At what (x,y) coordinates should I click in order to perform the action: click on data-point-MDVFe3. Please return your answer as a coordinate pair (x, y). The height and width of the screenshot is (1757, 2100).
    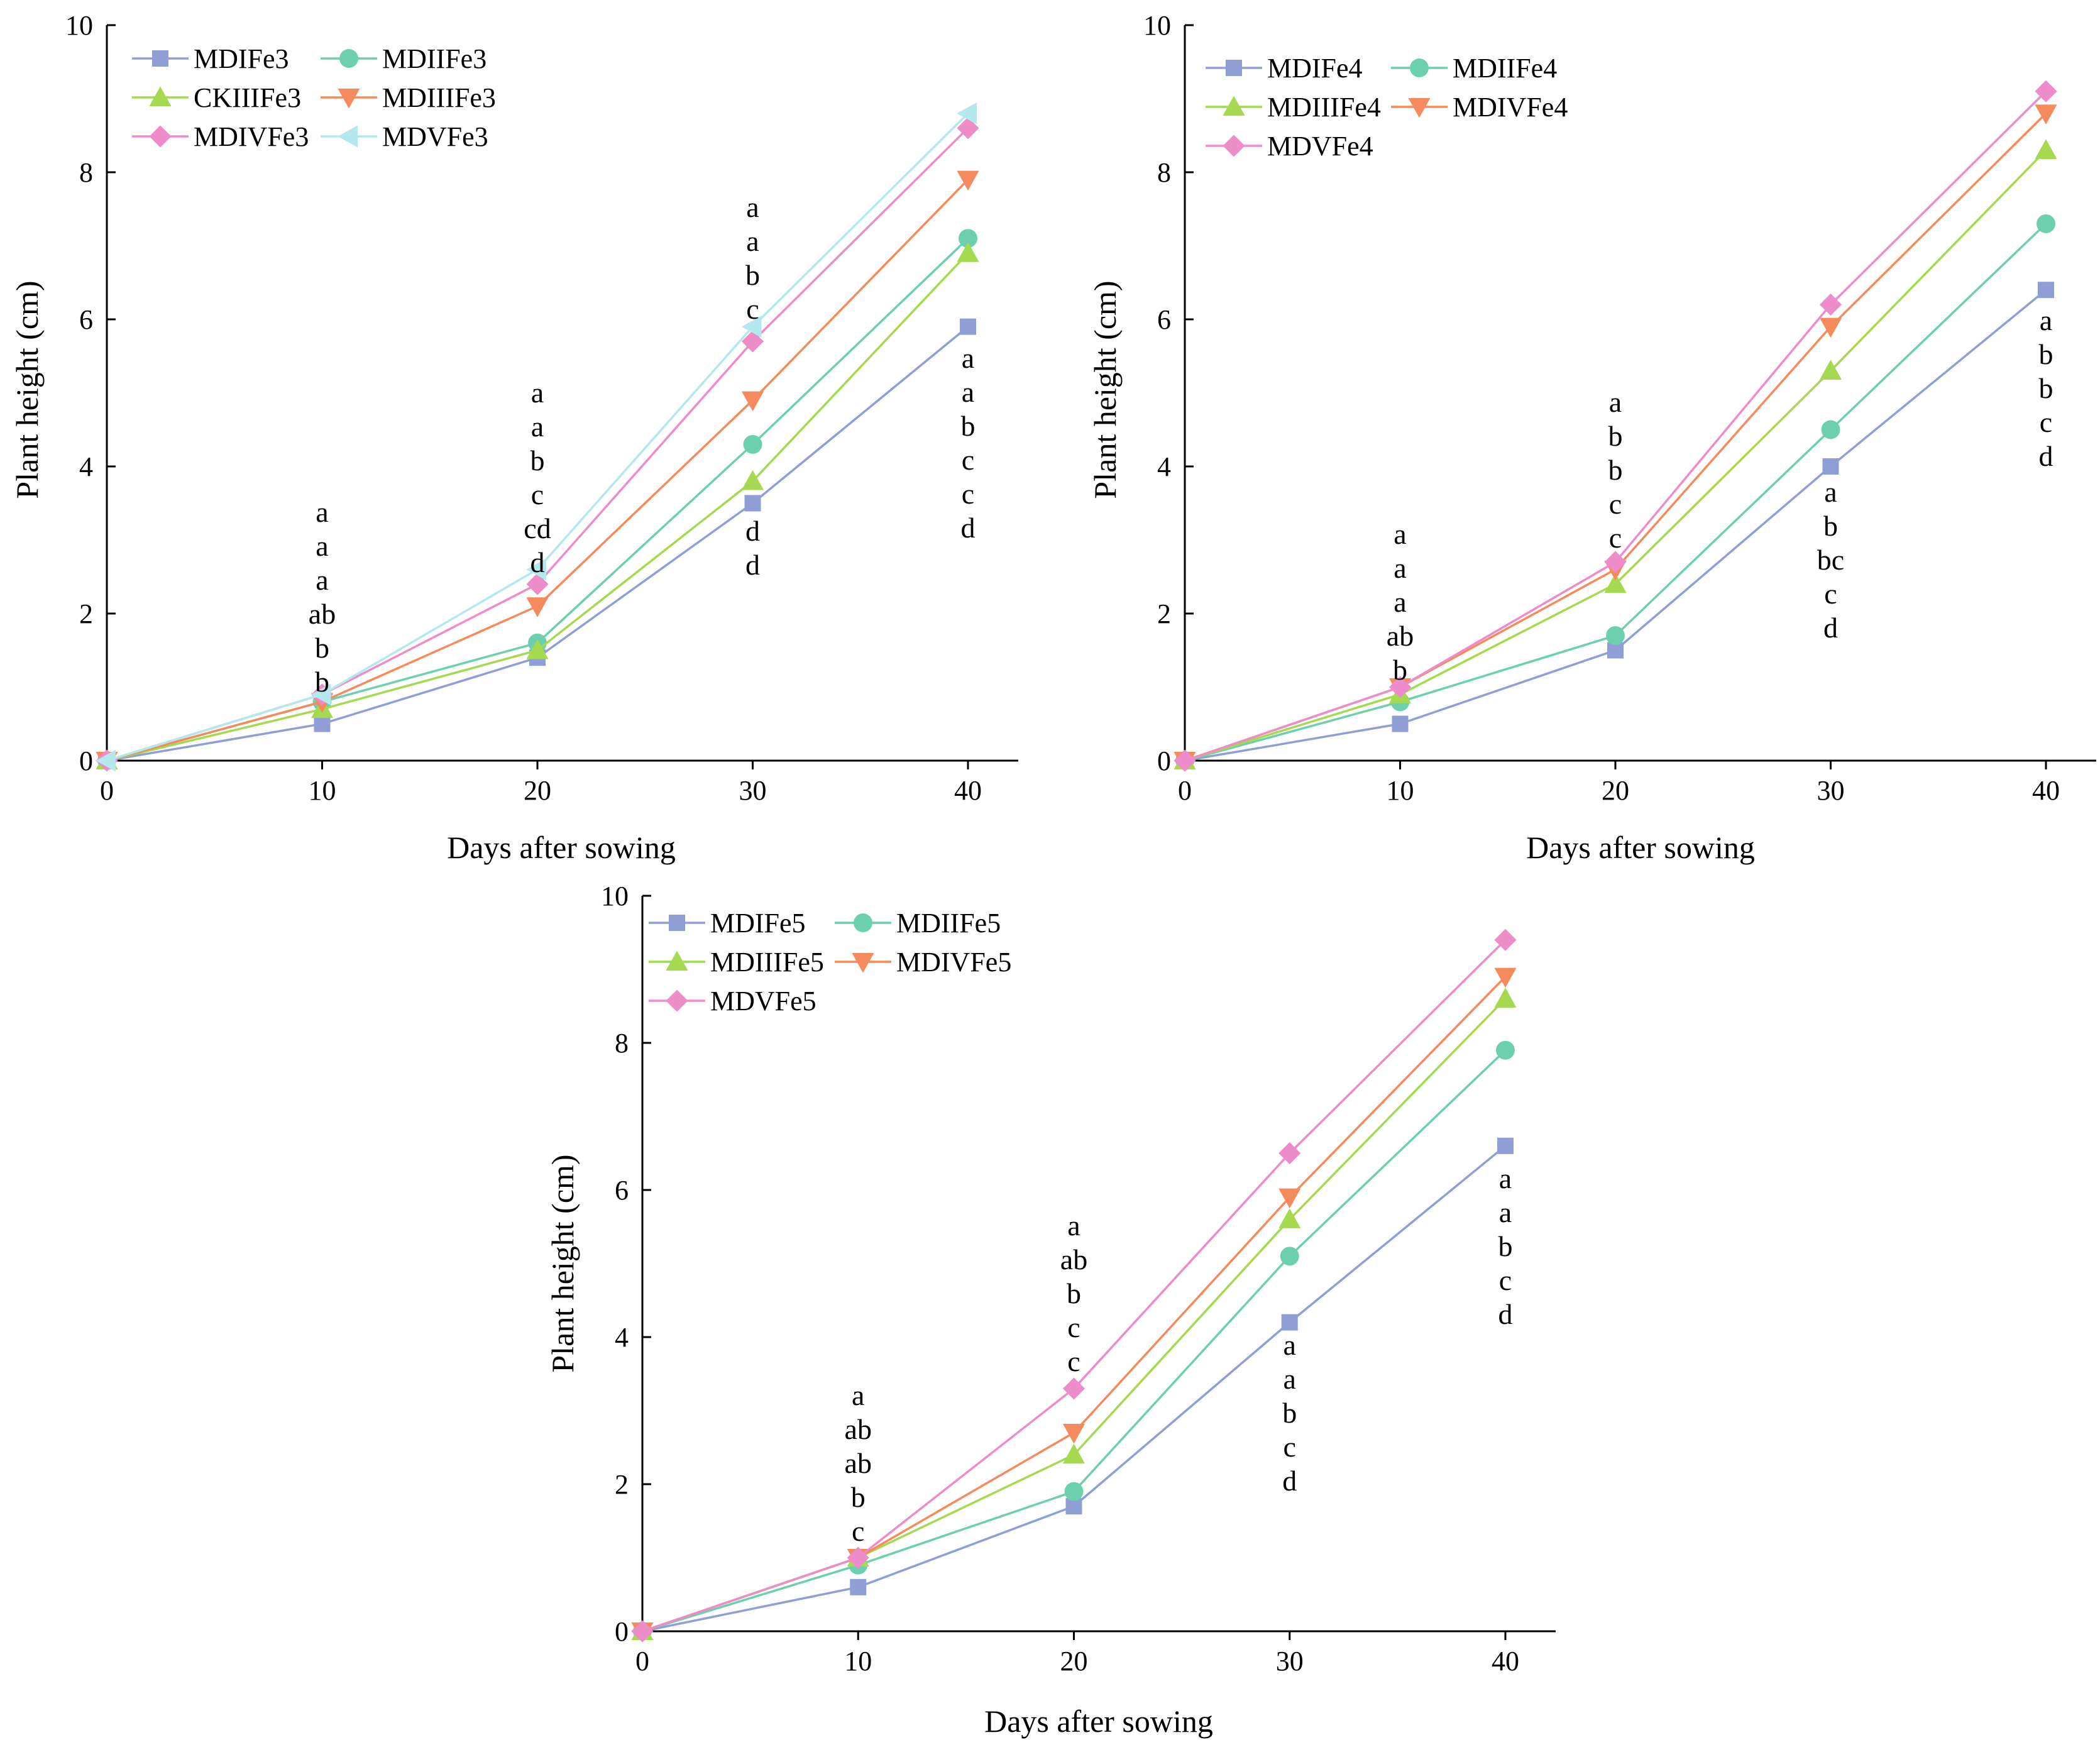
    Looking at the image, I should click on (751, 327).